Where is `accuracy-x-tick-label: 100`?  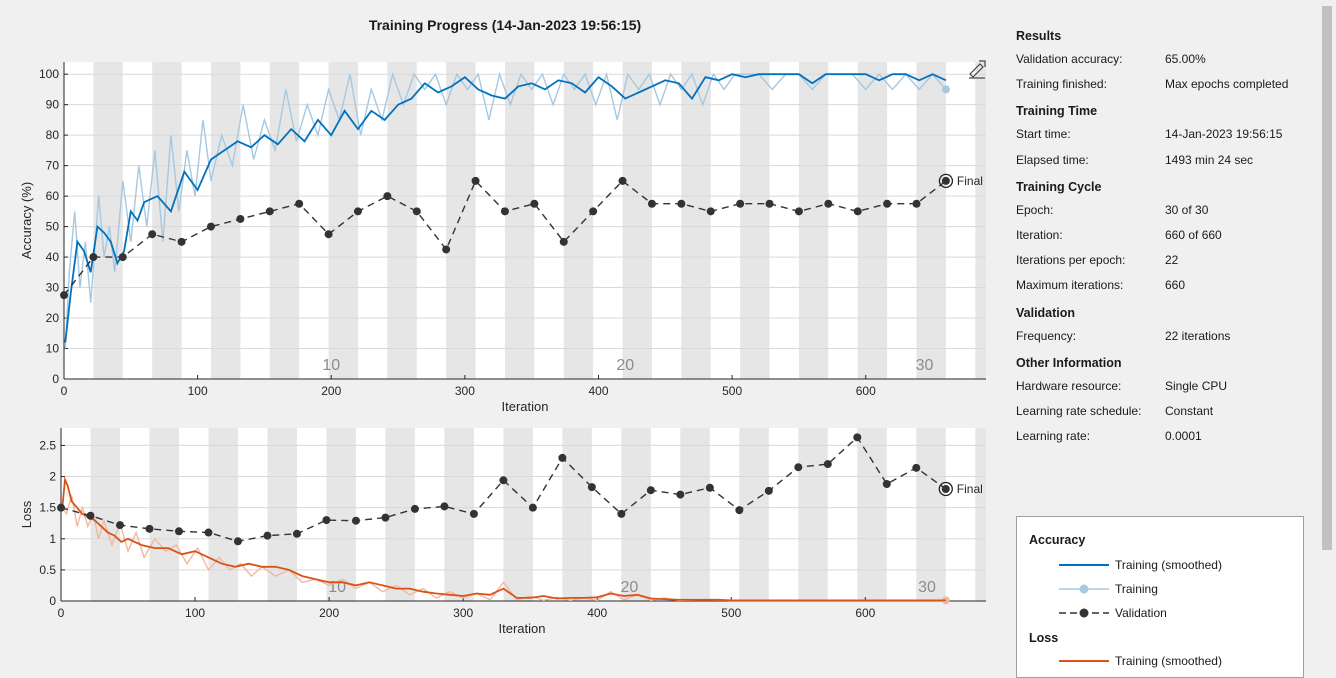 accuracy-x-tick-label: 100 is located at coordinates (198, 391).